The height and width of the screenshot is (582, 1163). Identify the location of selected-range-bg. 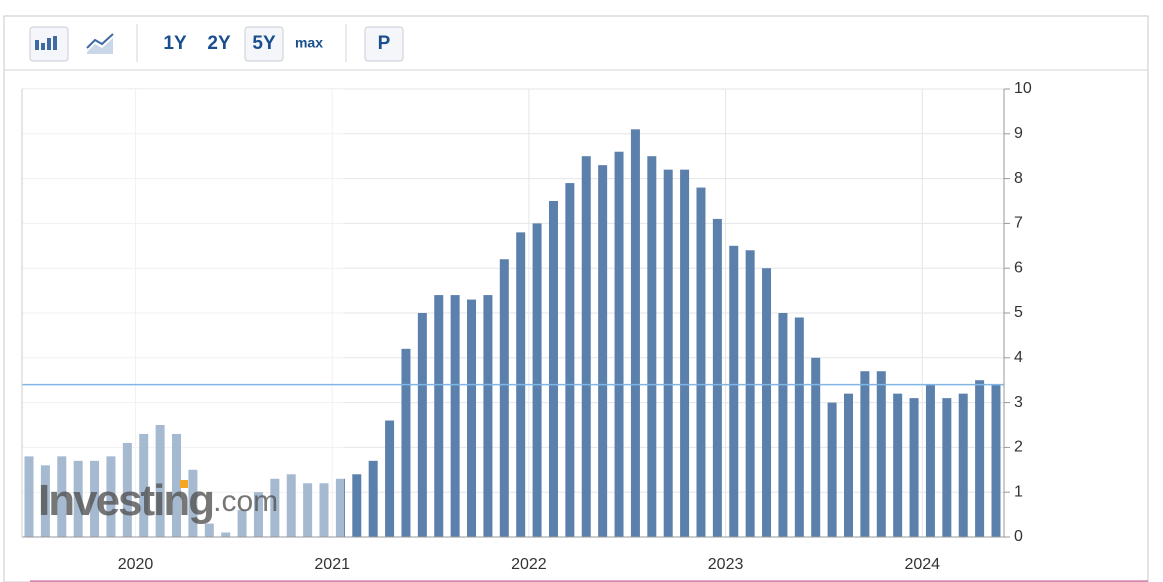
(264, 44).